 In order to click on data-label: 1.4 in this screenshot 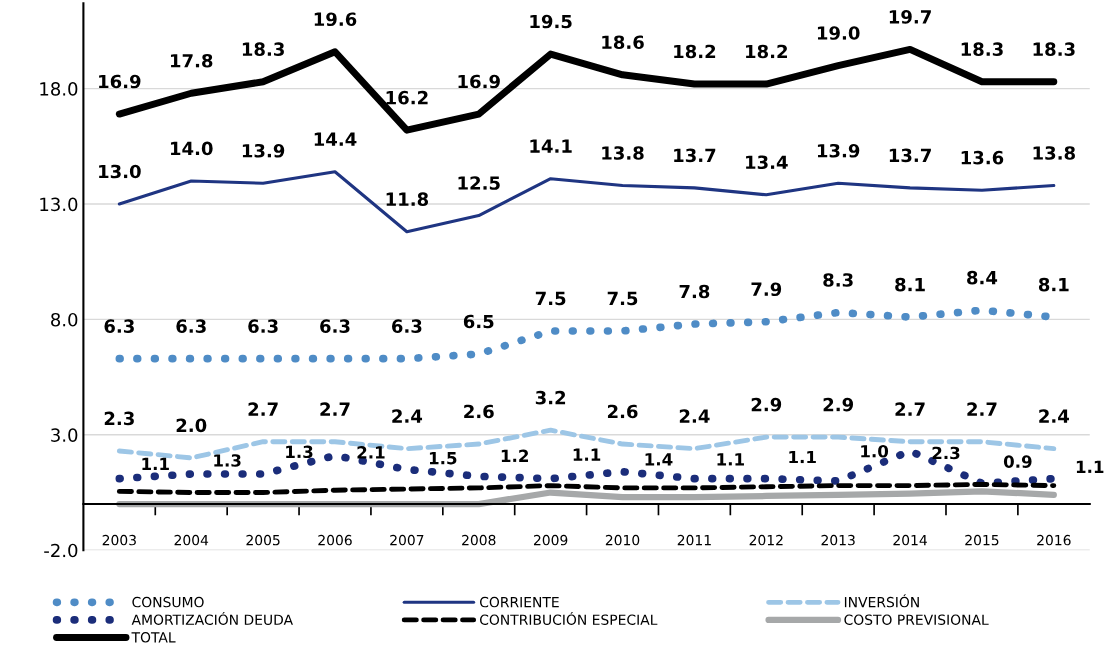, I will do `click(659, 459)`.